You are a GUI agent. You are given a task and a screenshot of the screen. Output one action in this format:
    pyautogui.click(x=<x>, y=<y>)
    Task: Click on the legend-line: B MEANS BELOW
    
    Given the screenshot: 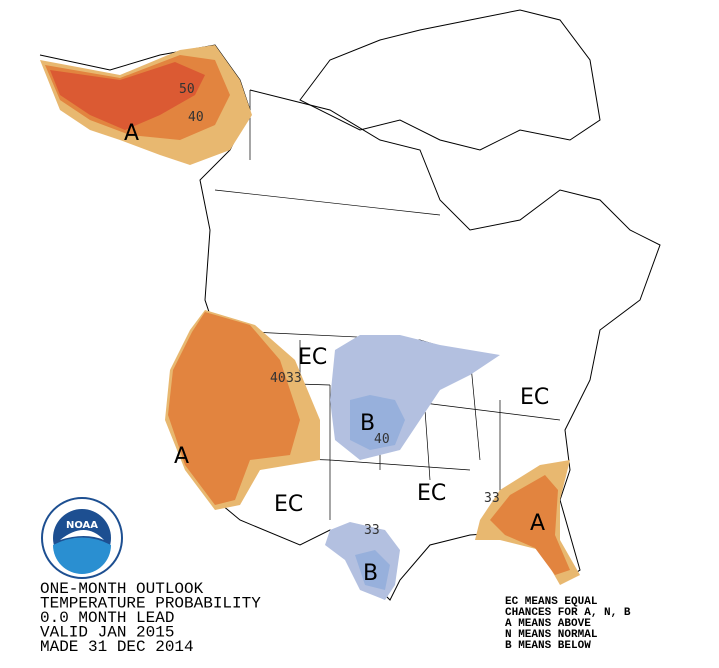 What is the action you would take?
    pyautogui.click(x=548, y=646)
    